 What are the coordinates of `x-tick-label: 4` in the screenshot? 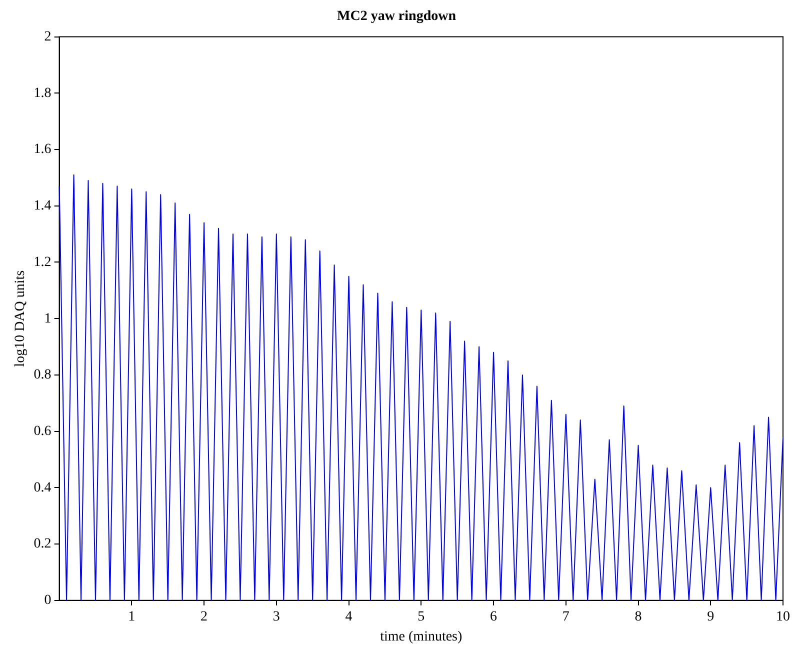 It's located at (348, 616).